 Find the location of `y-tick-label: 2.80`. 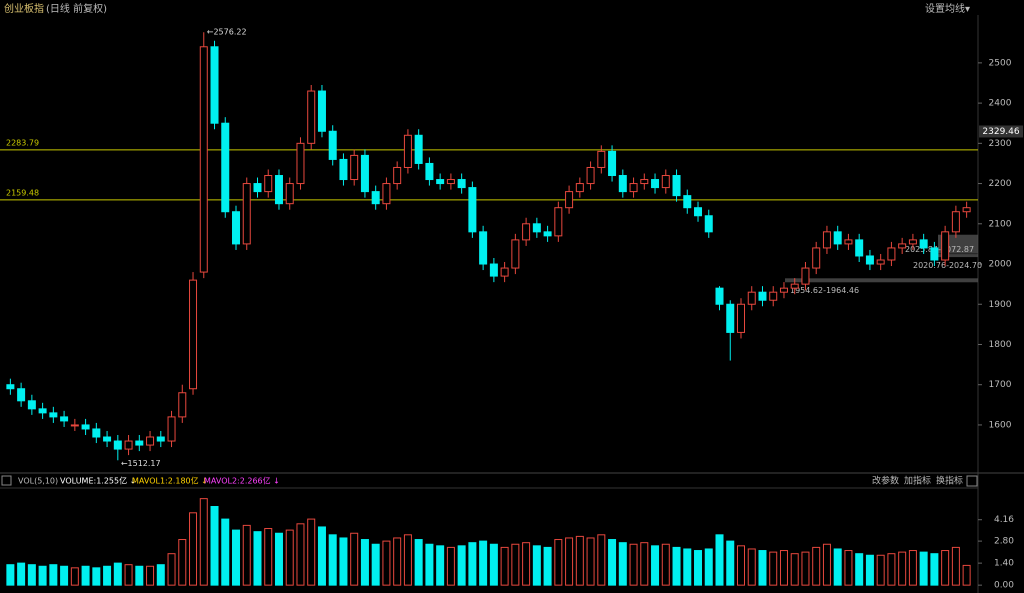

y-tick-label: 2.80 is located at coordinates (1004, 542).